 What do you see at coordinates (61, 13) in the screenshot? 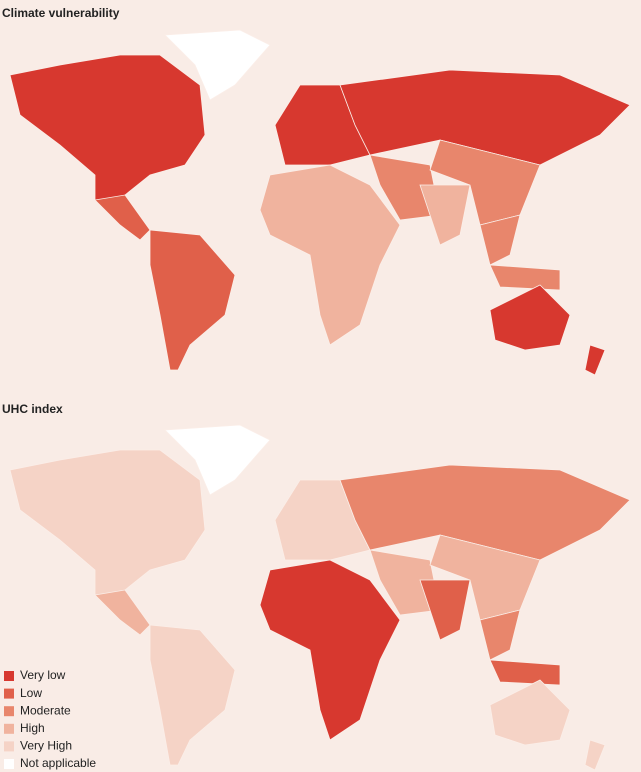
I see `map-title: Climate vulnerability` at bounding box center [61, 13].